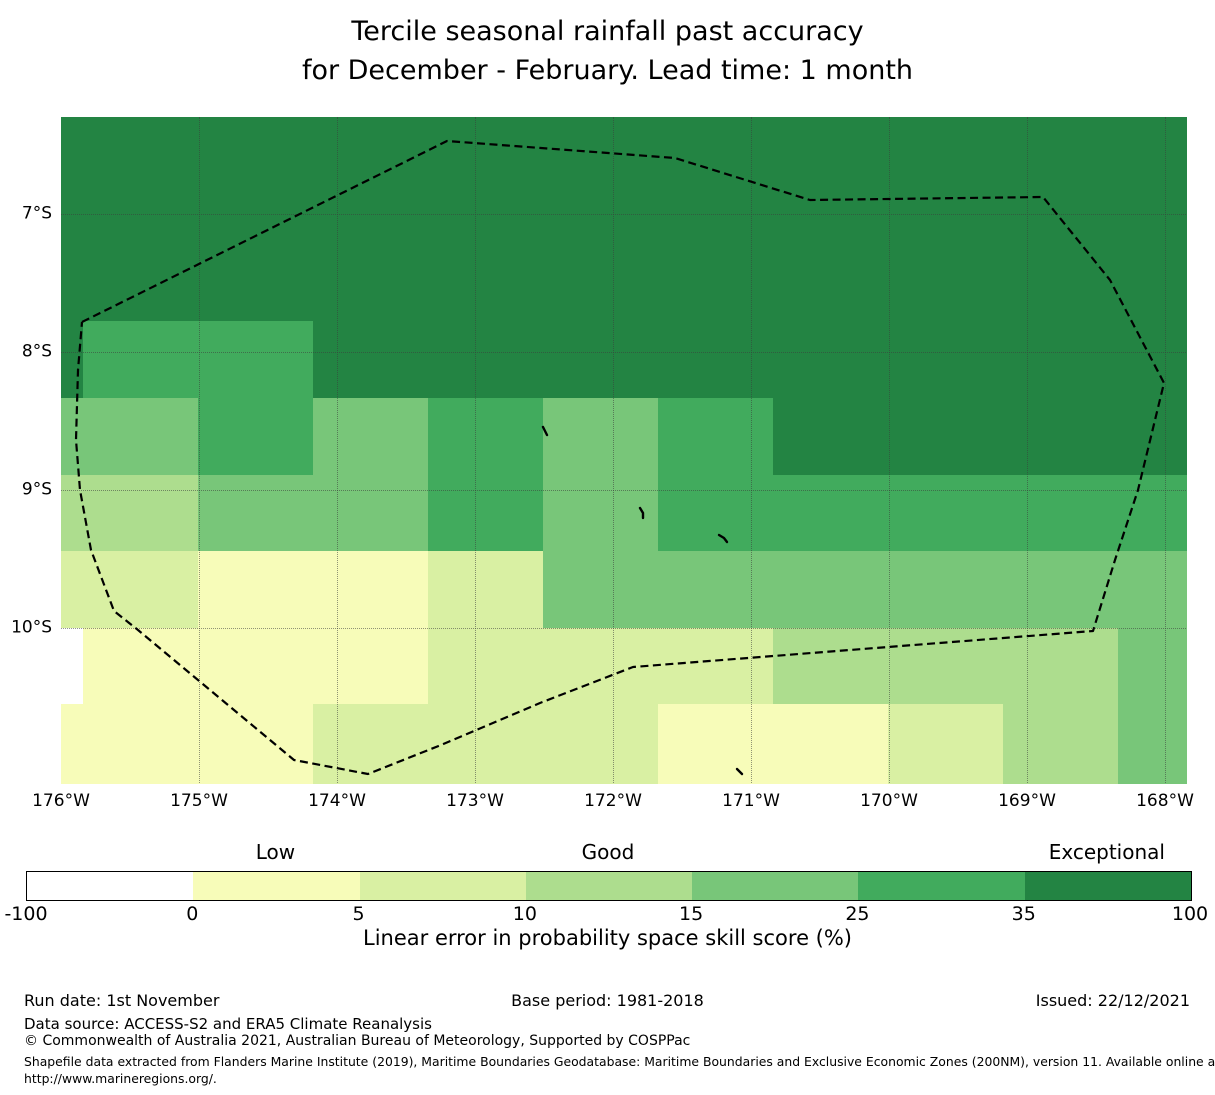 This screenshot has width=1215, height=1095. What do you see at coordinates (1106, 852) in the screenshot?
I see `colorbar-category-label: Exceptional` at bounding box center [1106, 852].